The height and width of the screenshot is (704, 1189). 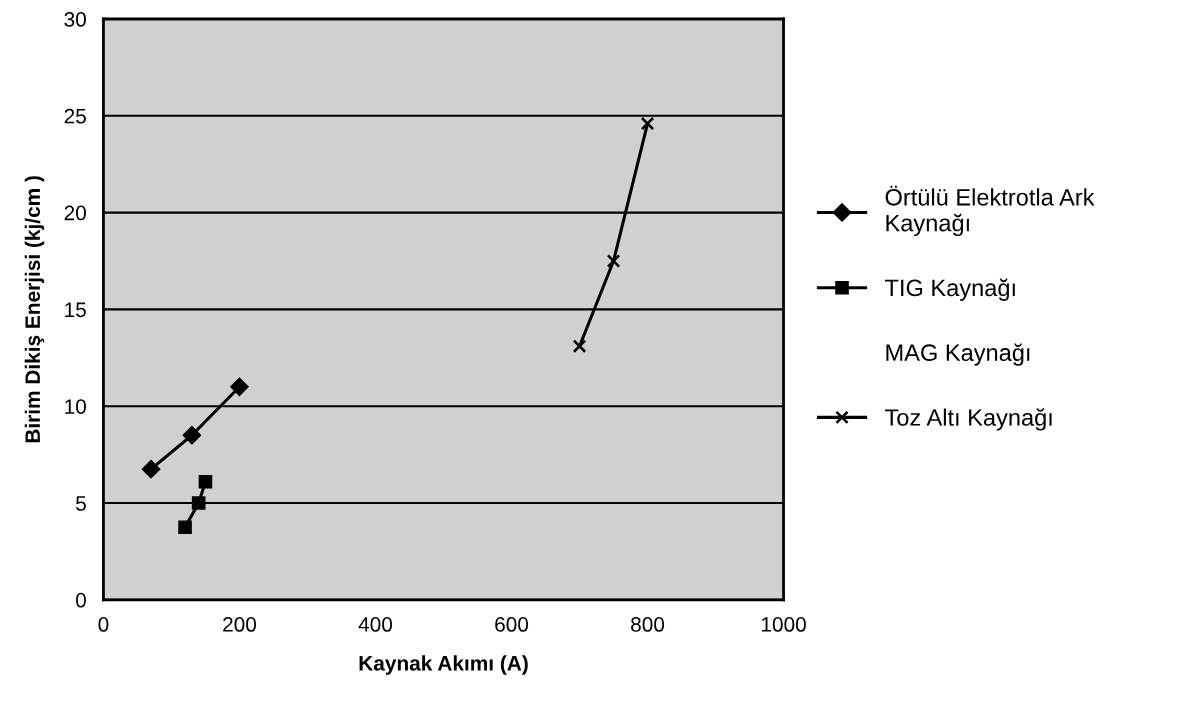 What do you see at coordinates (375, 624) in the screenshot?
I see `x-tick-label: 400` at bounding box center [375, 624].